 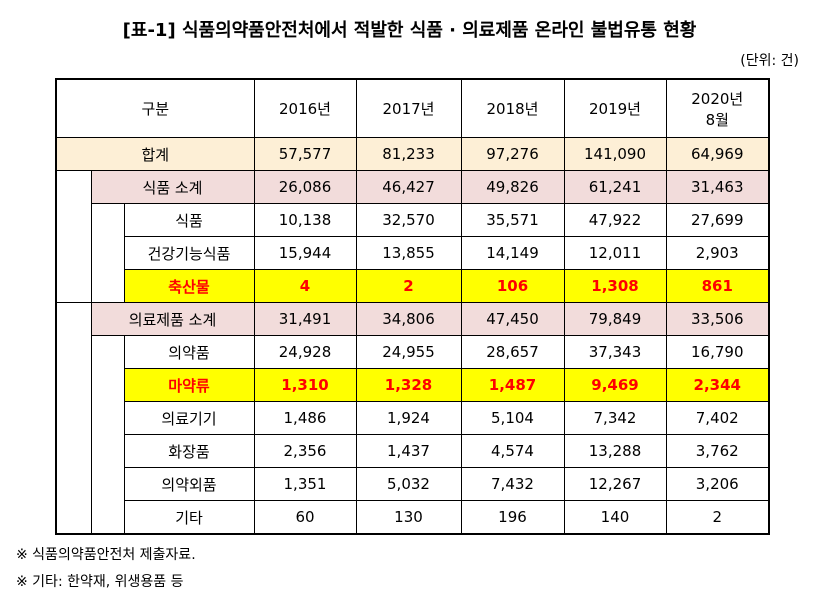 I want to click on value-cell: 9,469, so click(x=615, y=385).